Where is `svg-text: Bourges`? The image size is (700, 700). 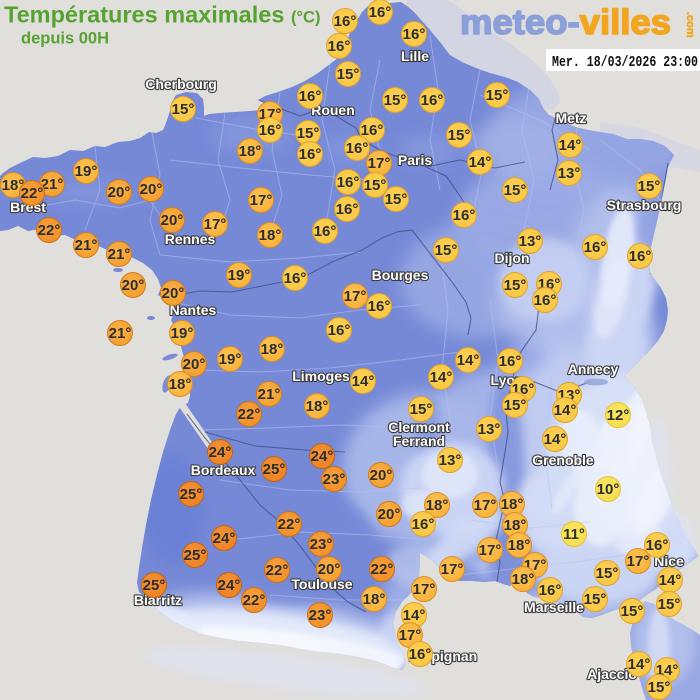 svg-text: Bourges is located at coordinates (400, 275).